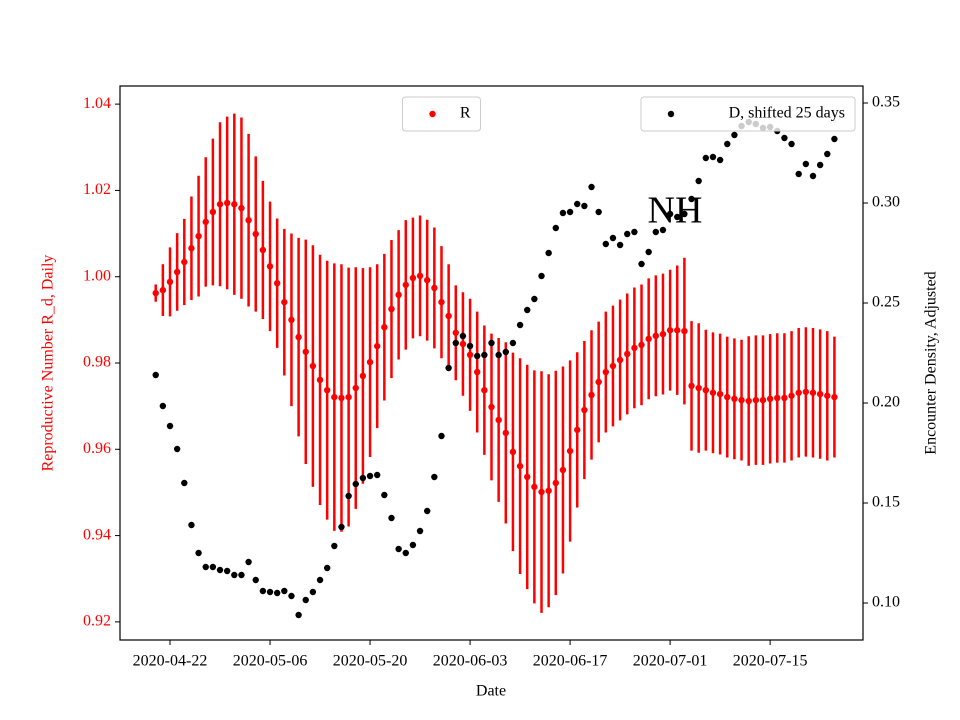 This screenshot has height=720, width=960. I want to click on y2-axis-label: Encounter Density, Adjusted, so click(931, 362).